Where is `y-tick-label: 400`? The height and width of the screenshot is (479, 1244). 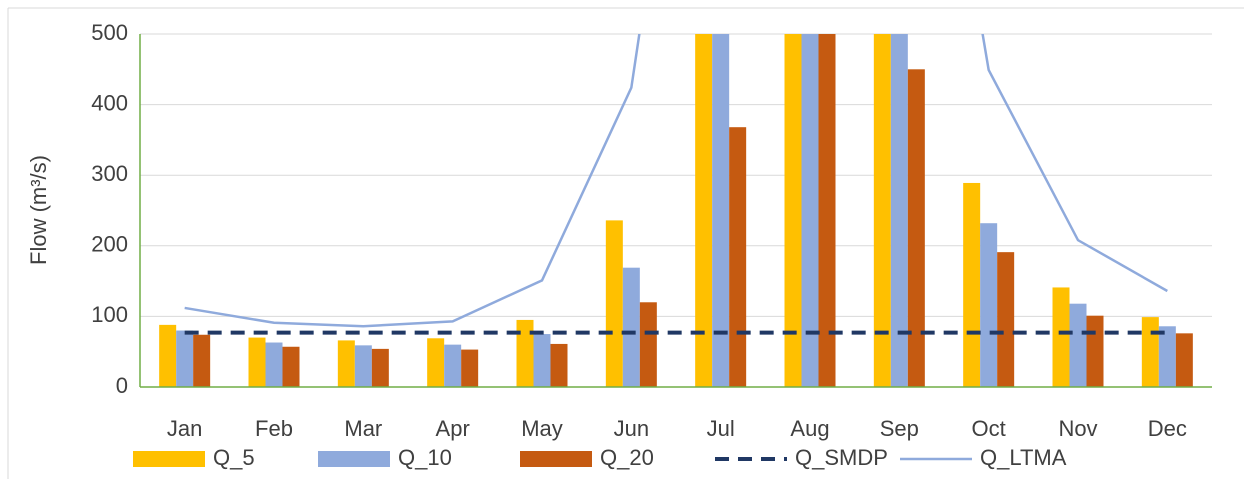
y-tick-label: 400 is located at coordinates (109, 102).